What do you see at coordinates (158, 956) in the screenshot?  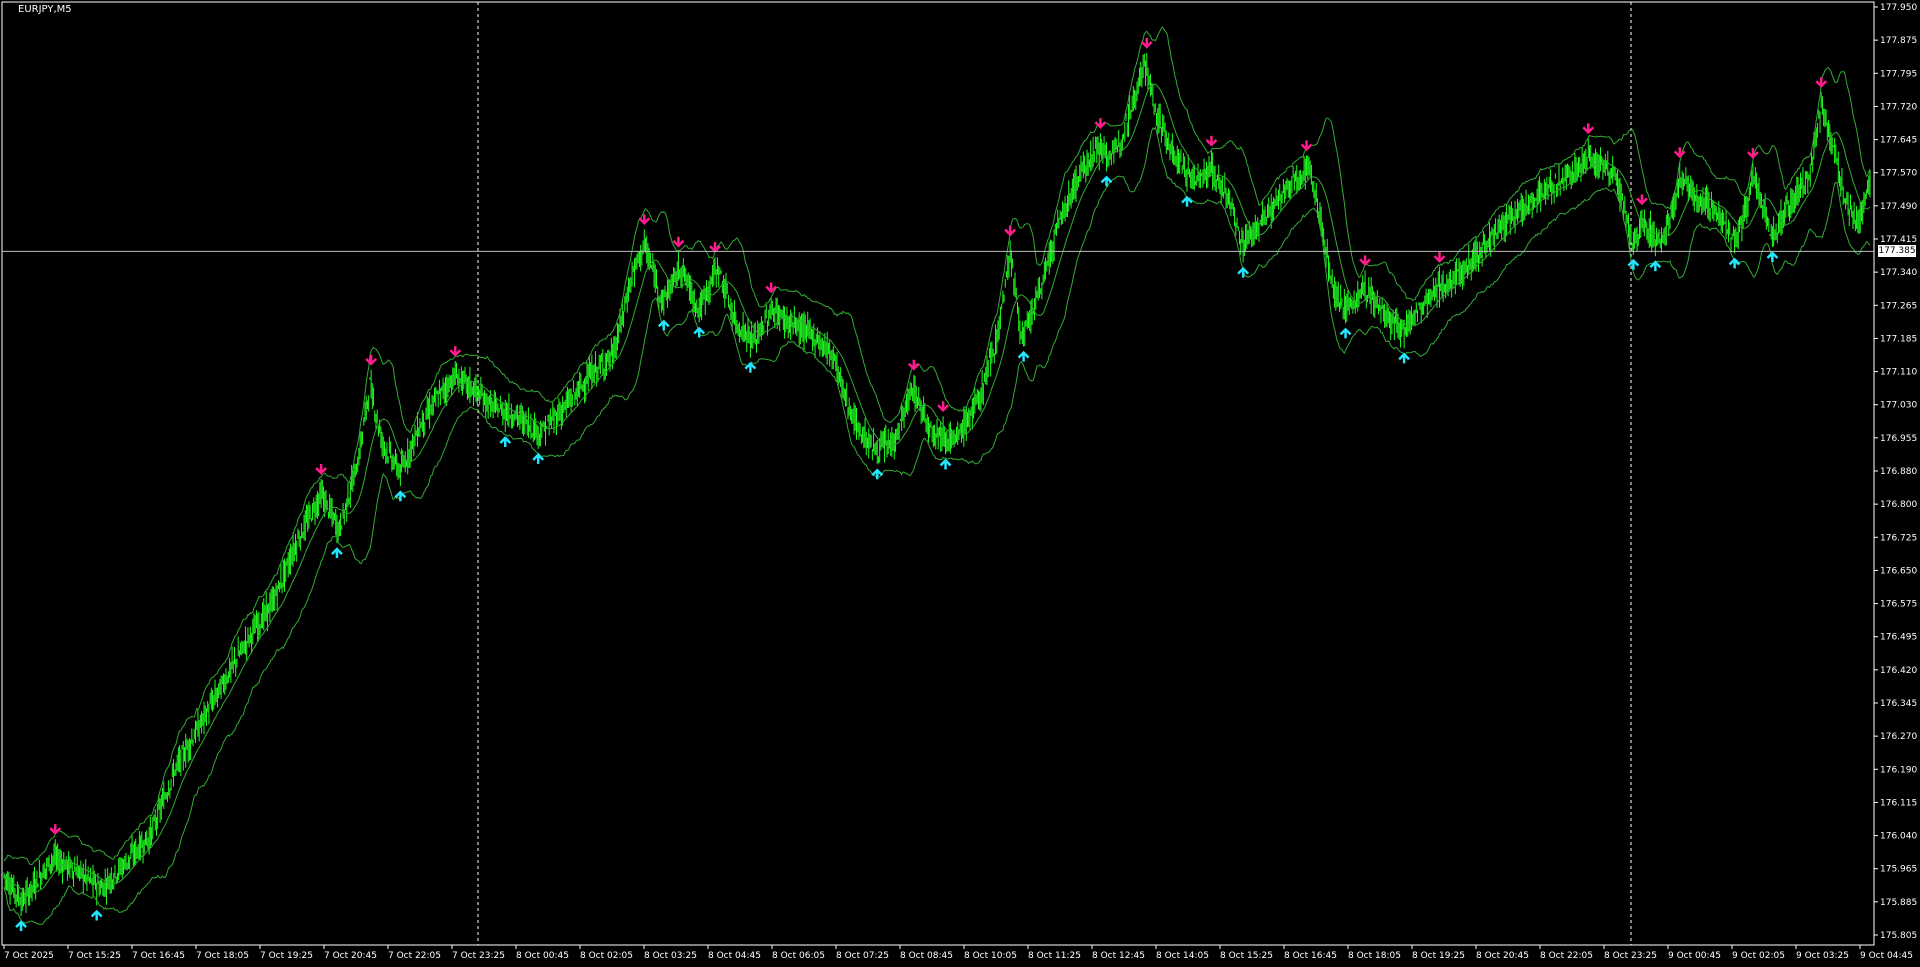 I see `x-tick-label: 7 Oct 16:45` at bounding box center [158, 956].